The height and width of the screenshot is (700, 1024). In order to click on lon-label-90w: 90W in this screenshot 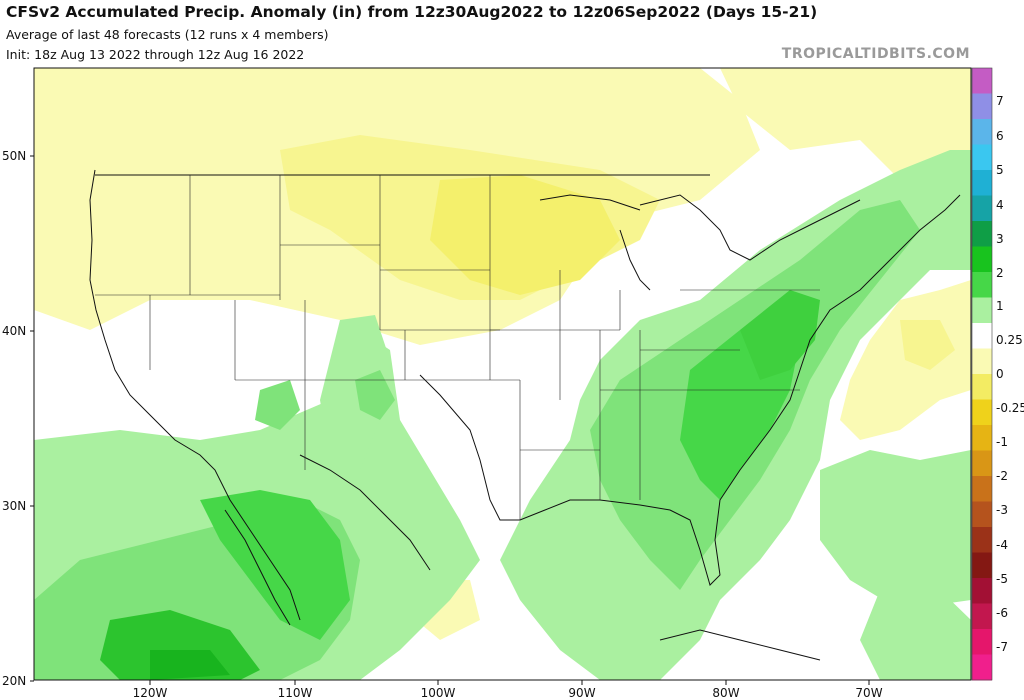, I will do `click(581, 693)`.